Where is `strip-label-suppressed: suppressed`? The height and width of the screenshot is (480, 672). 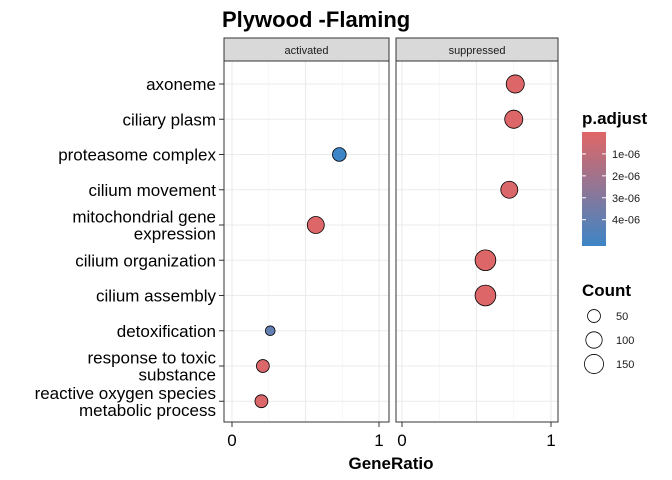
strip-label-suppressed: suppressed is located at coordinates (477, 51).